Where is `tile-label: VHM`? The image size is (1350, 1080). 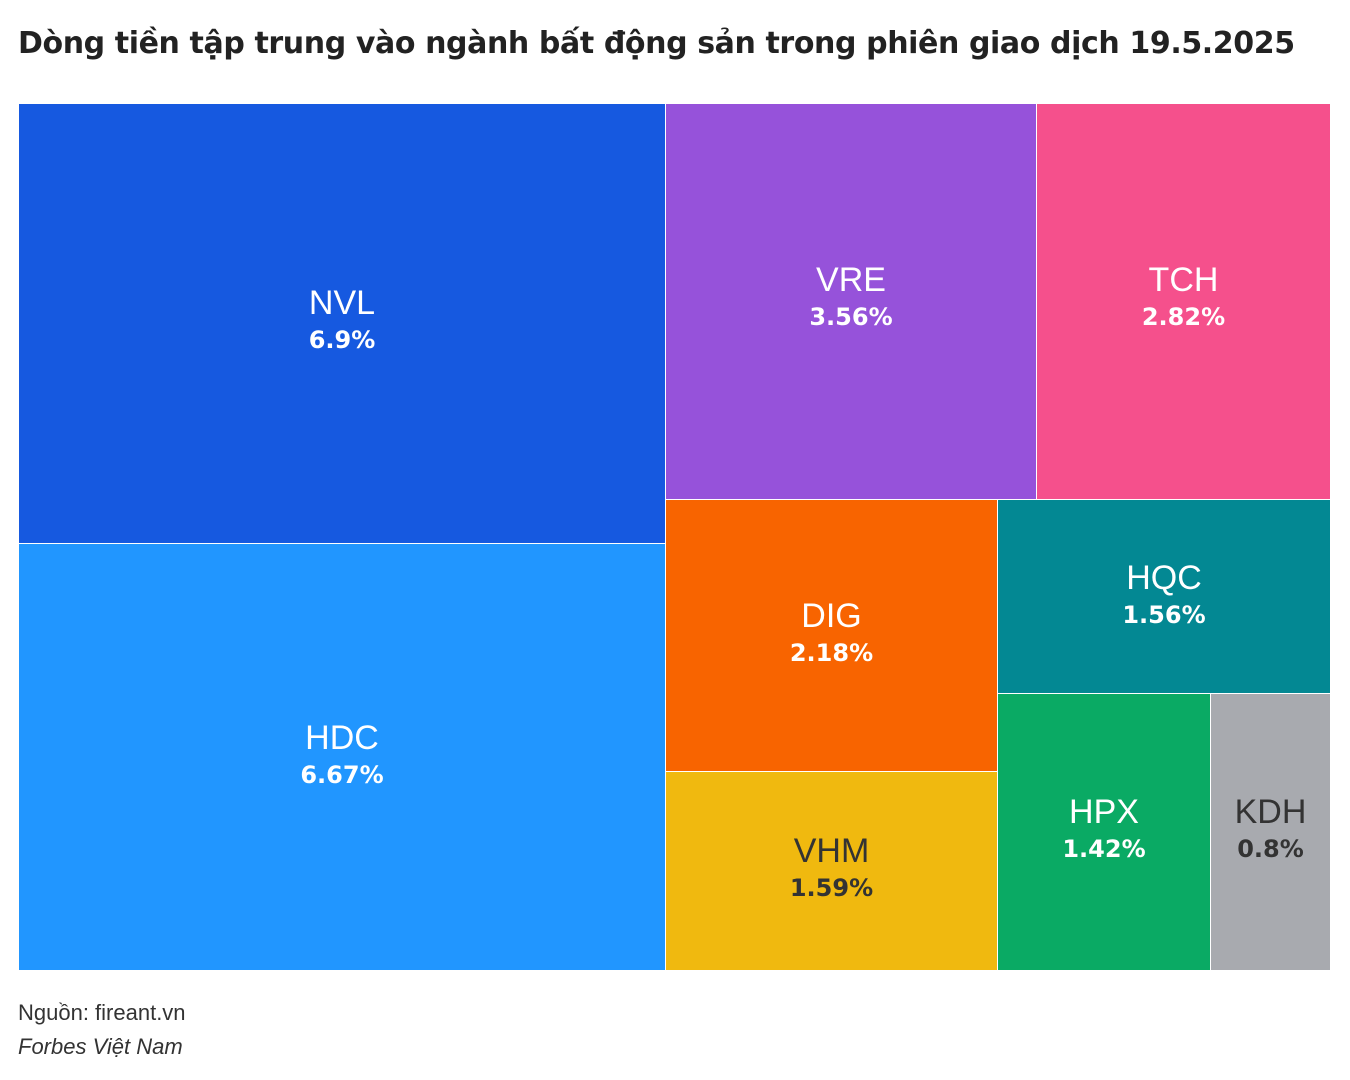 tile-label: VHM is located at coordinates (831, 851).